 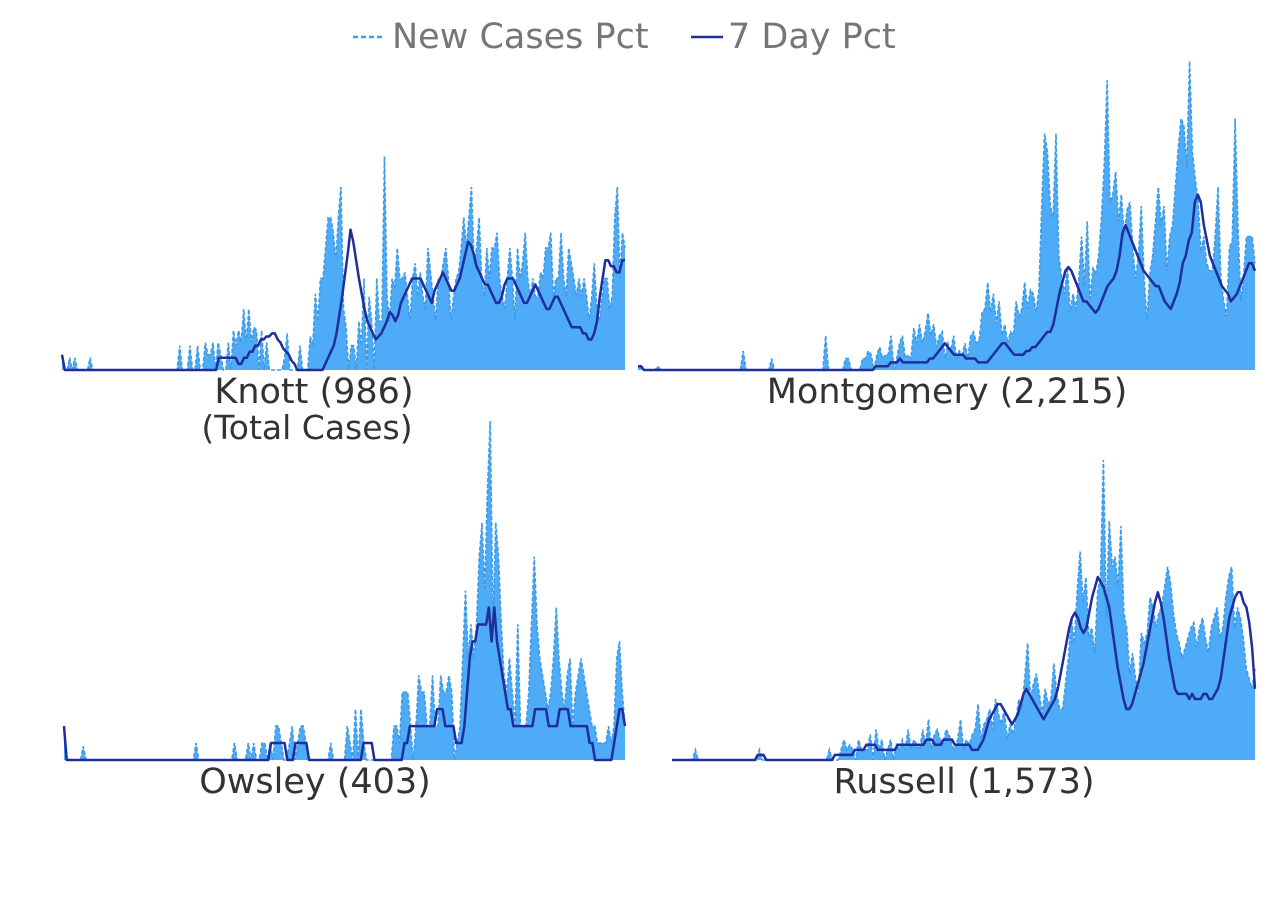 I want to click on legend-entry-new-cases: New Cases Pct, so click(x=500, y=37).